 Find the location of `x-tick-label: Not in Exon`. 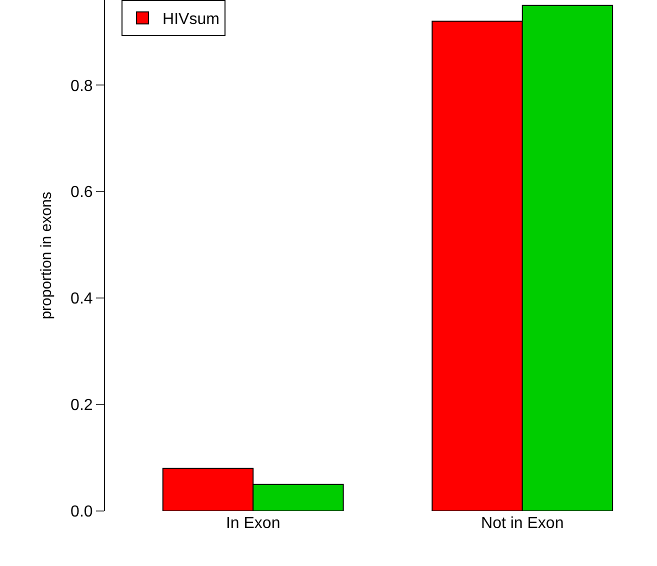

x-tick-label: Not in Exon is located at coordinates (522, 523).